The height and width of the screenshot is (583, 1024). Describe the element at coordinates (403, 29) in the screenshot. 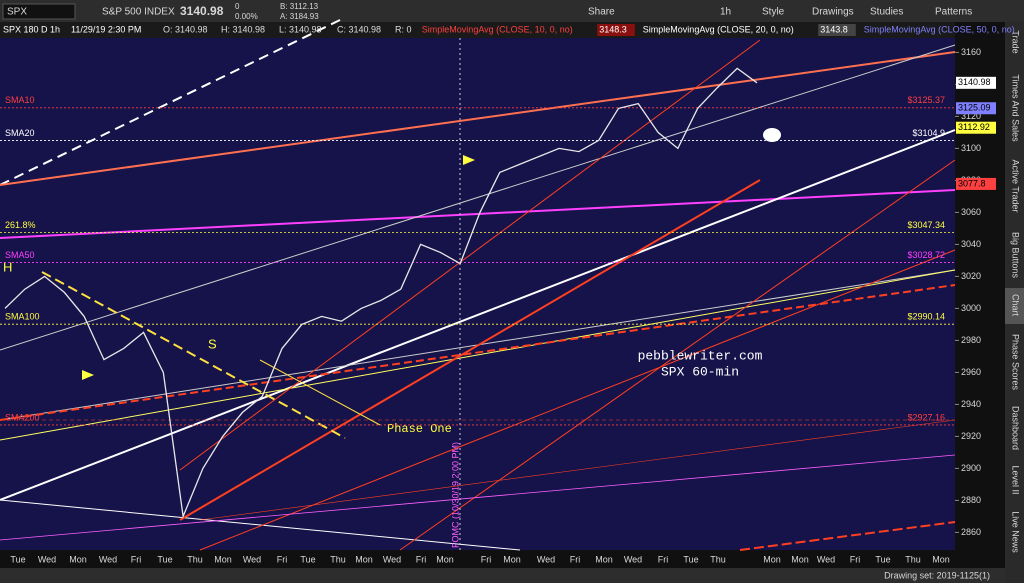

I see `header-text: R: 0` at that location.